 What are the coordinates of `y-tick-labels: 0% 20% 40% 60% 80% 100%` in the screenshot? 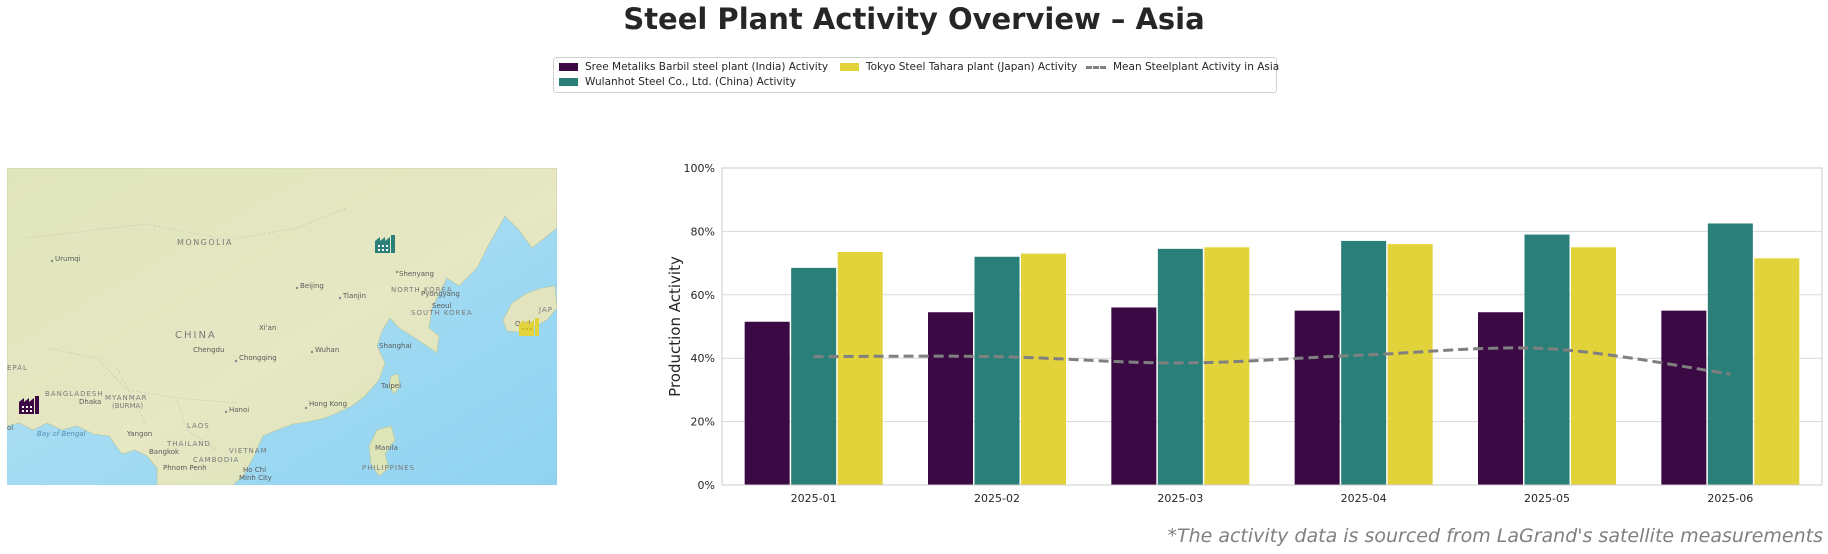 It's located at (699, 327).